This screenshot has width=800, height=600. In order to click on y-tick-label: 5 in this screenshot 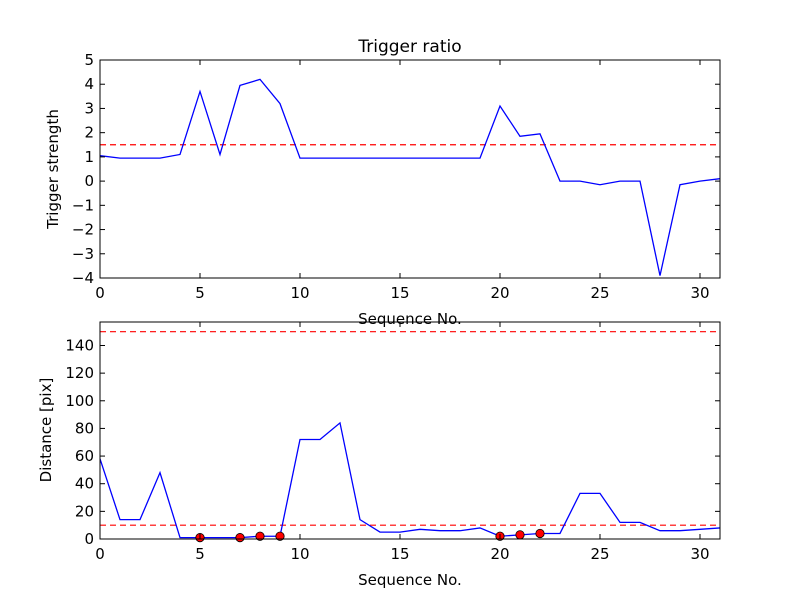, I will do `click(89, 60)`.